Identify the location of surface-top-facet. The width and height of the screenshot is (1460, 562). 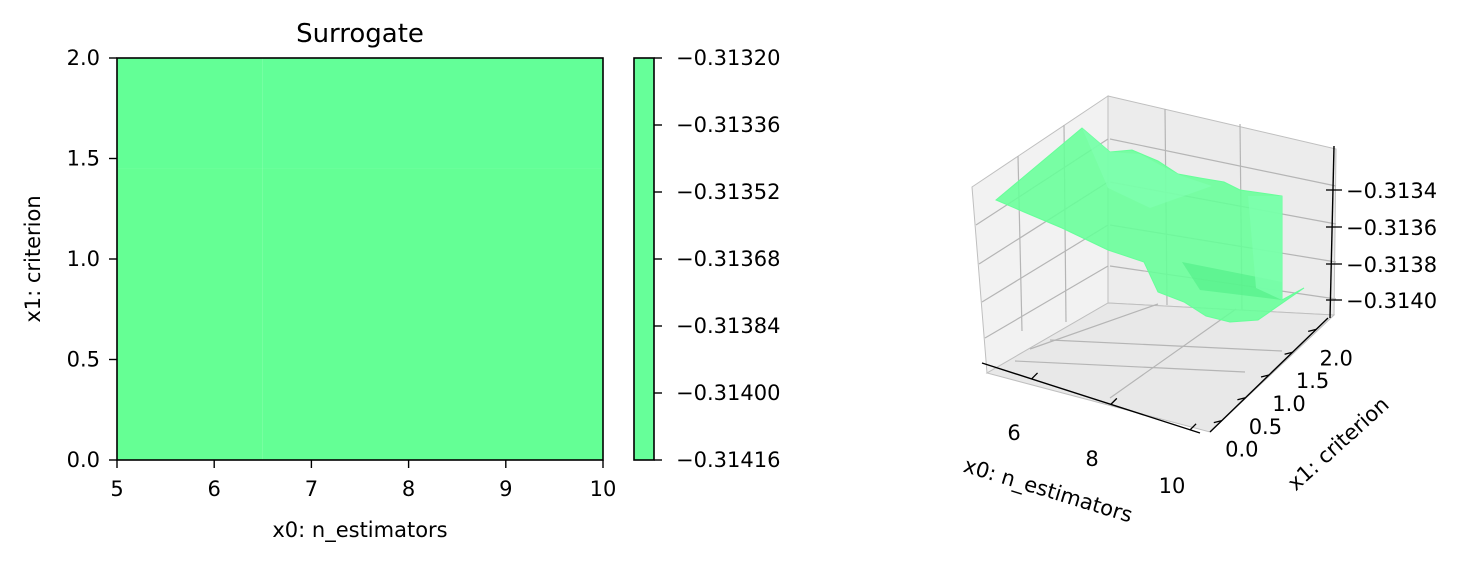
(1147, 168).